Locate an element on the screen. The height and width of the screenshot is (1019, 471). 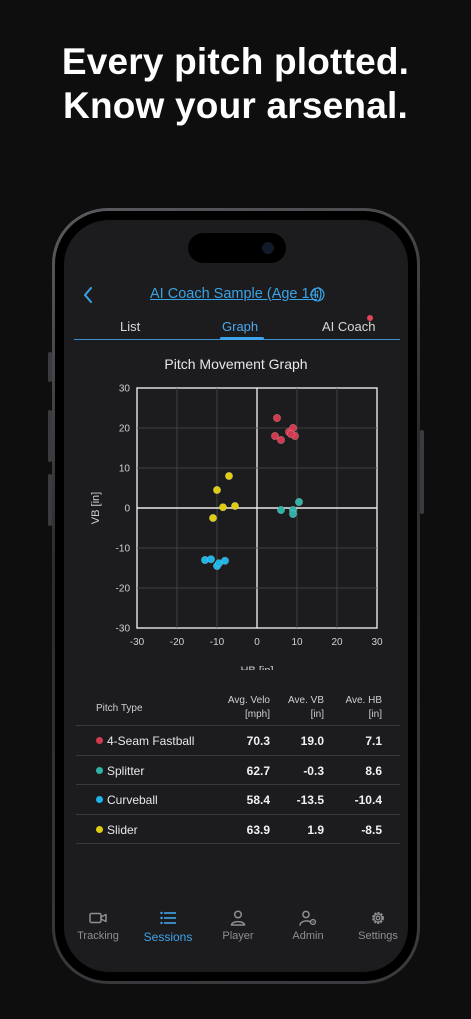
back-button is located at coordinates (88, 295).